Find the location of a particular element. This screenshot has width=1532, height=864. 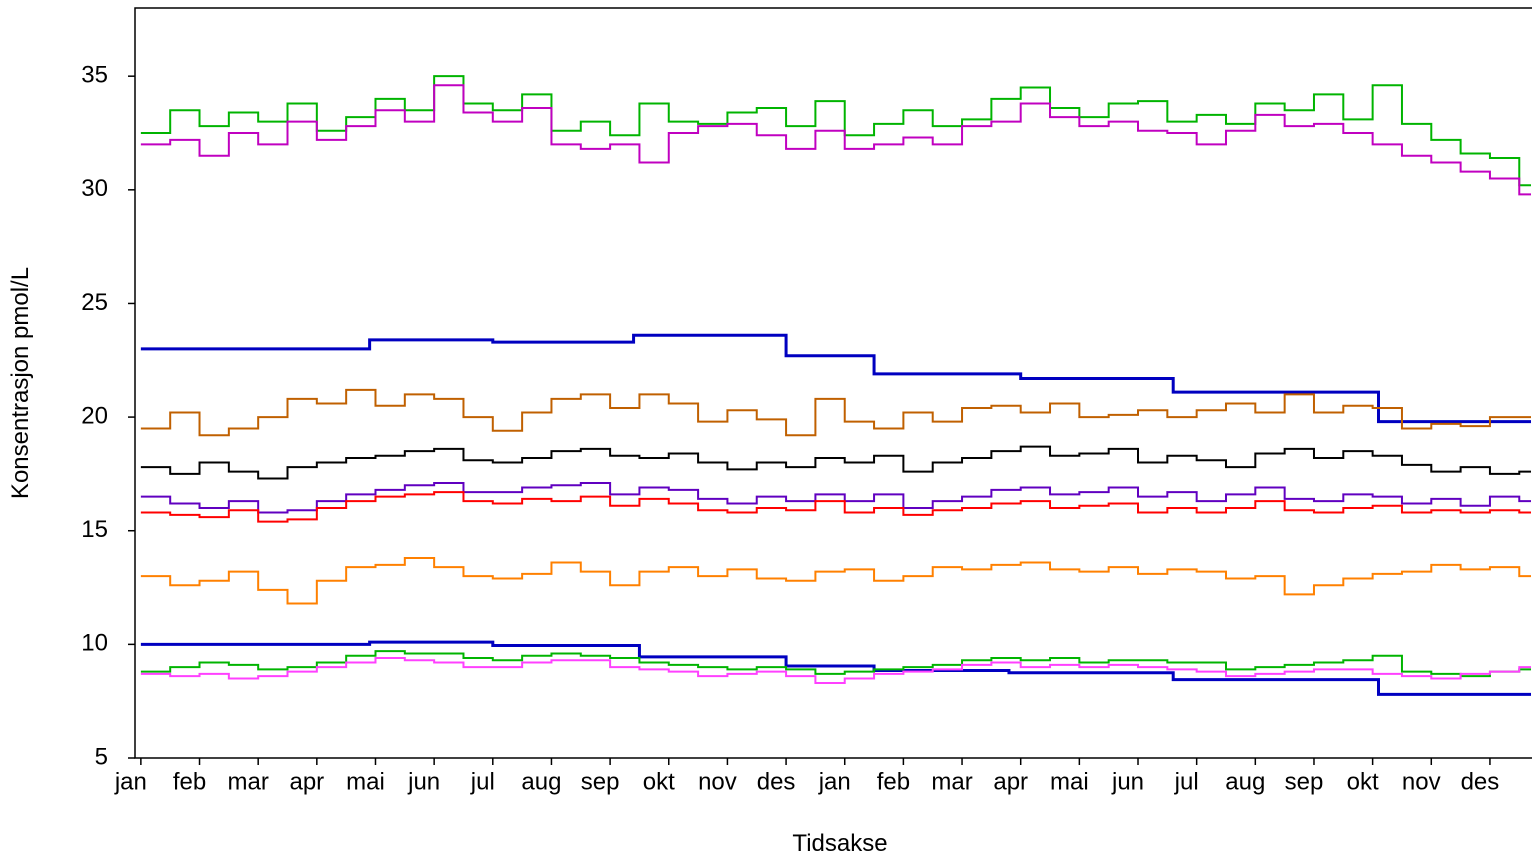

y-tick-label: 10 is located at coordinates (94, 643).